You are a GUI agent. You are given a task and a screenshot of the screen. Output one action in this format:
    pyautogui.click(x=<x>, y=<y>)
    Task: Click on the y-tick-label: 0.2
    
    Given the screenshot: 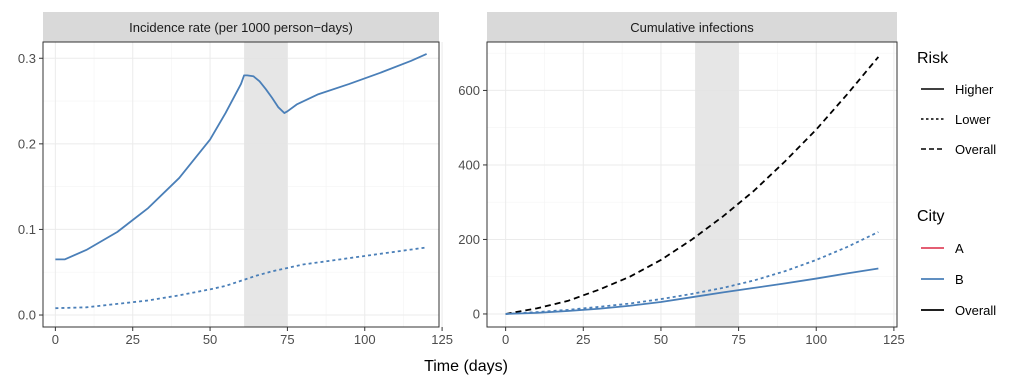 What is the action you would take?
    pyautogui.click(x=27, y=143)
    